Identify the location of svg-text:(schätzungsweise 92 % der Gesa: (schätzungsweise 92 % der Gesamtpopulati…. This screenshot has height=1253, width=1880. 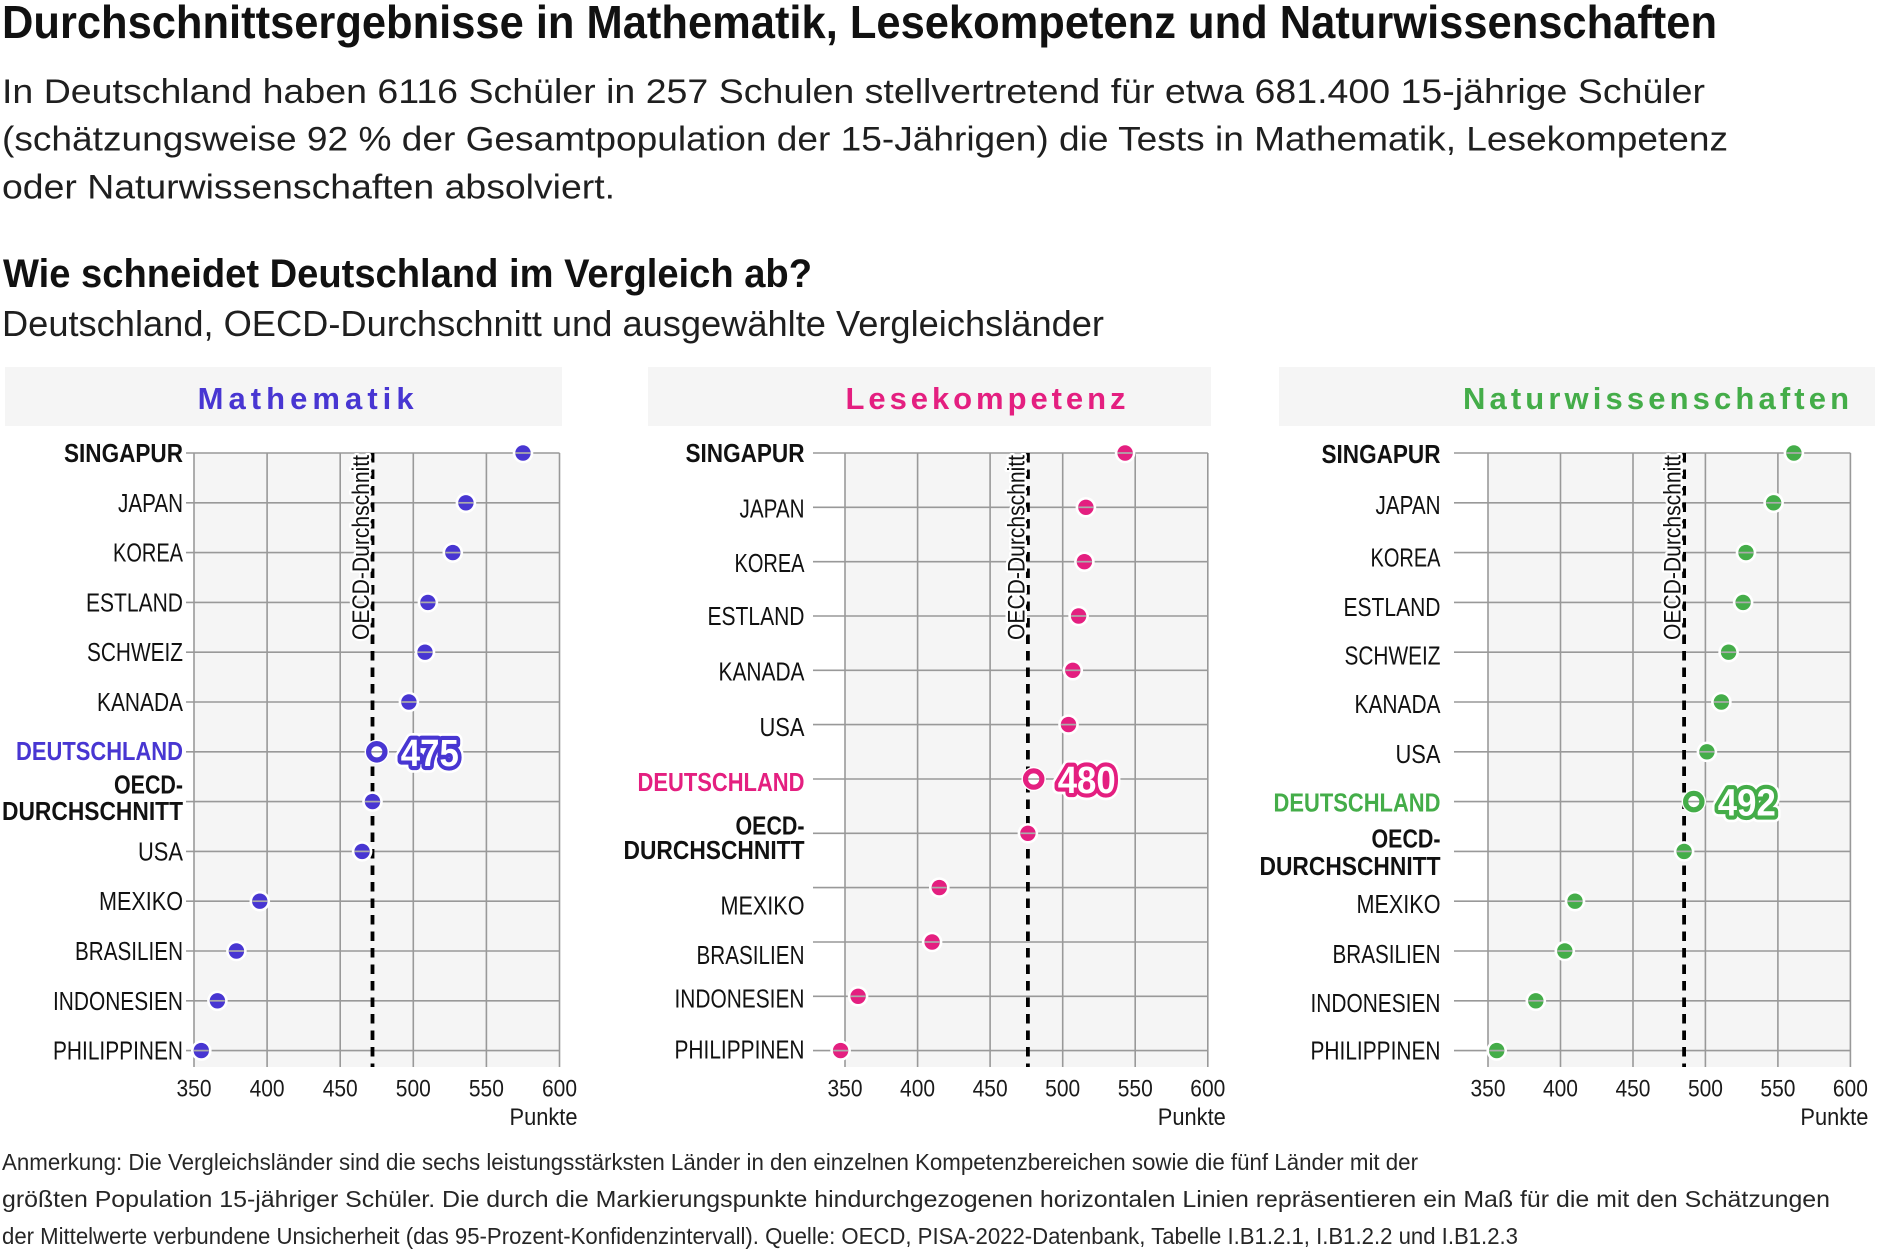
(865, 140).